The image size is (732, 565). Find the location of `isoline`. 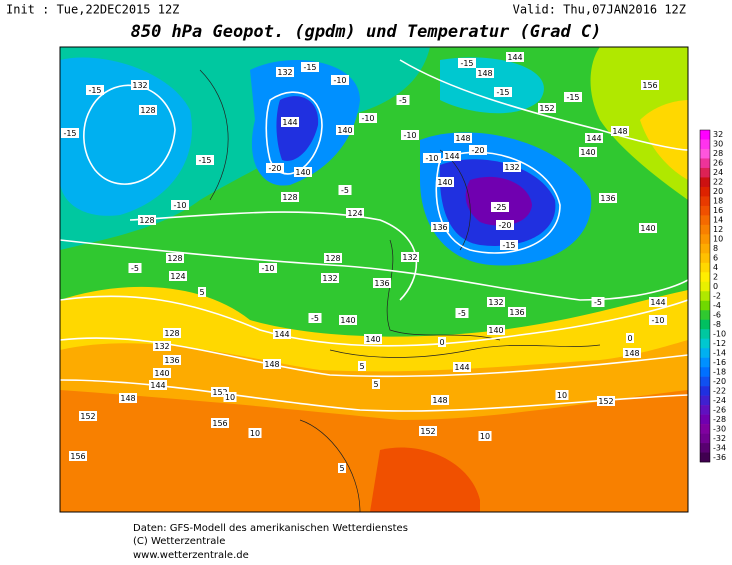

isoline is located at coordinates (374, 357).